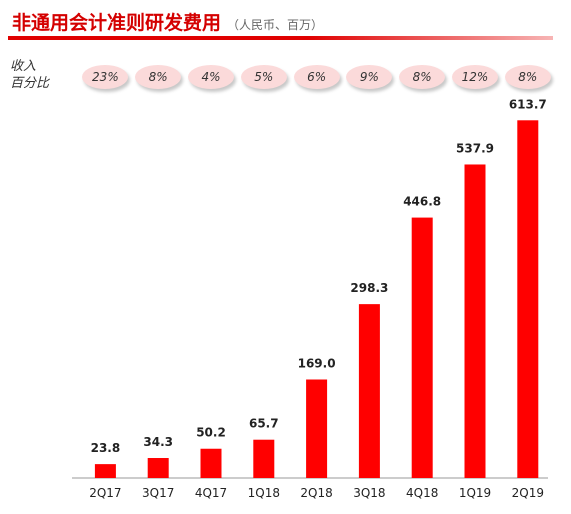  Describe the element at coordinates (475, 77) in the screenshot. I see `revenue-percent-1Q19: 12%` at that location.